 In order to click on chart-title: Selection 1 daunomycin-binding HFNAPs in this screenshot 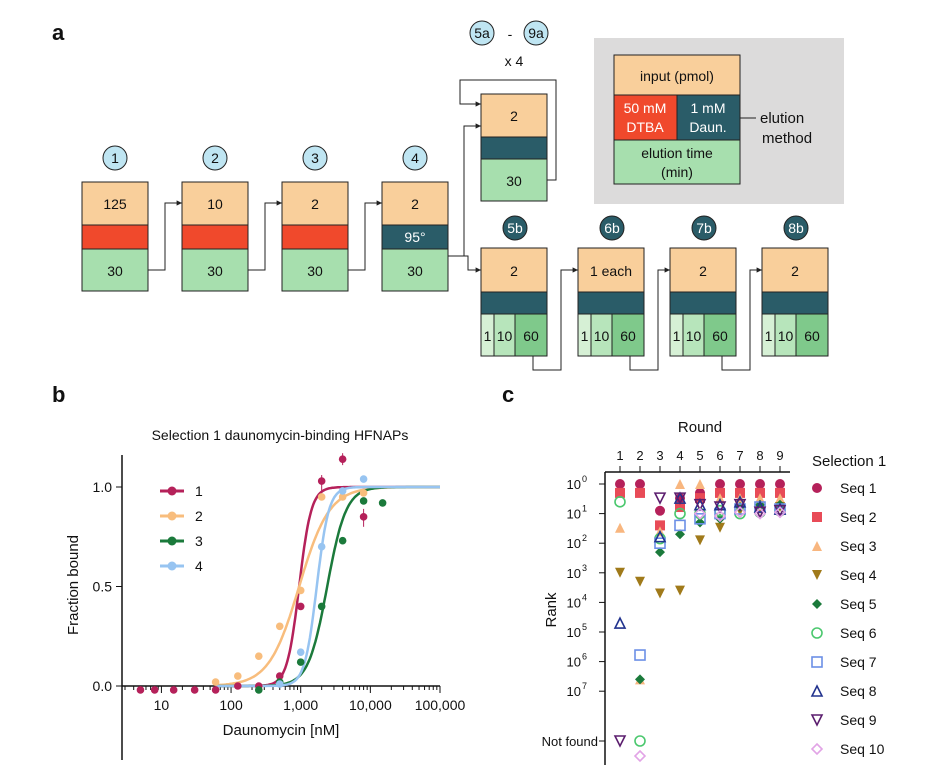, I will do `click(280, 435)`.